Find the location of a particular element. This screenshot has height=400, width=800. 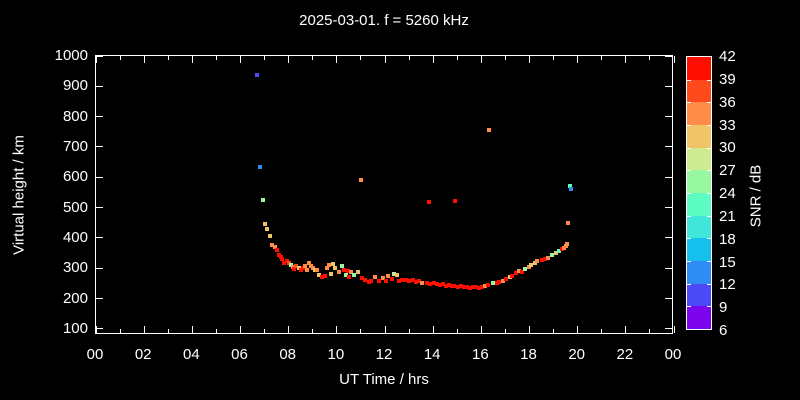

y-tick-label: 700 is located at coordinates (75, 146).